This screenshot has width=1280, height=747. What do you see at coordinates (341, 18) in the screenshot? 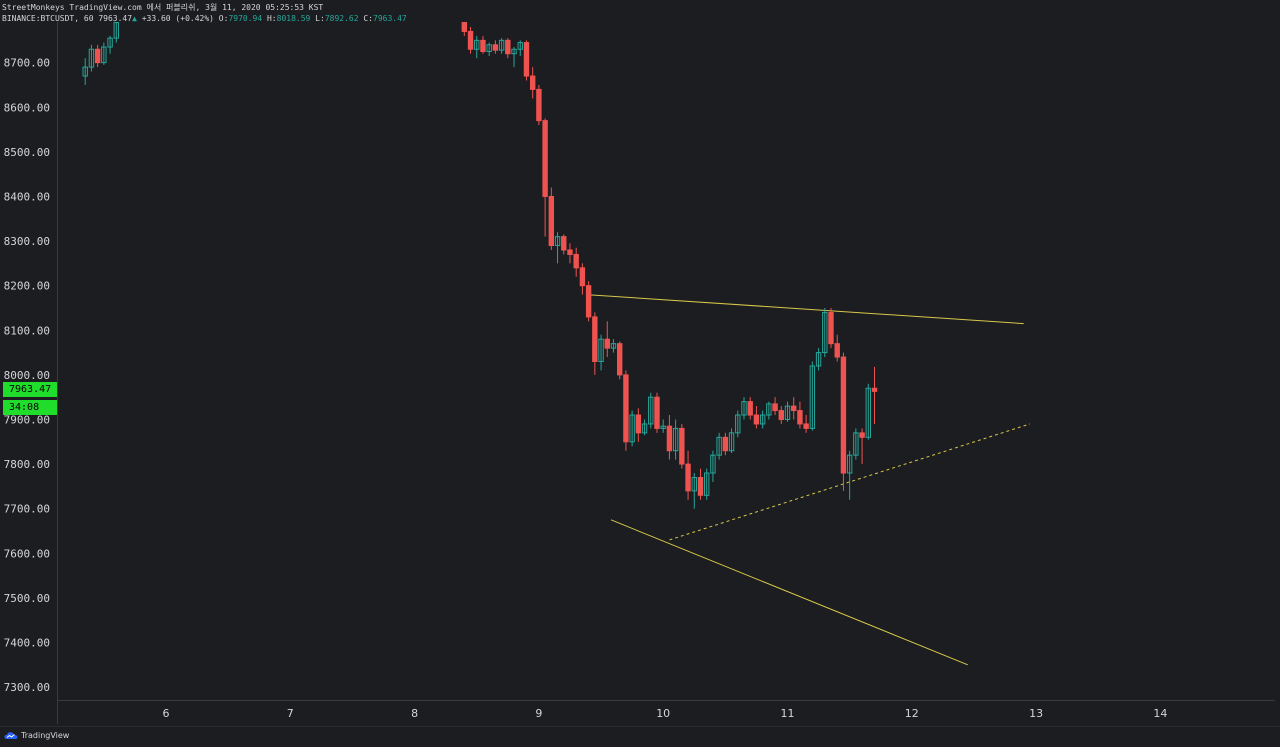
I see `low-value: 7892.62` at bounding box center [341, 18].